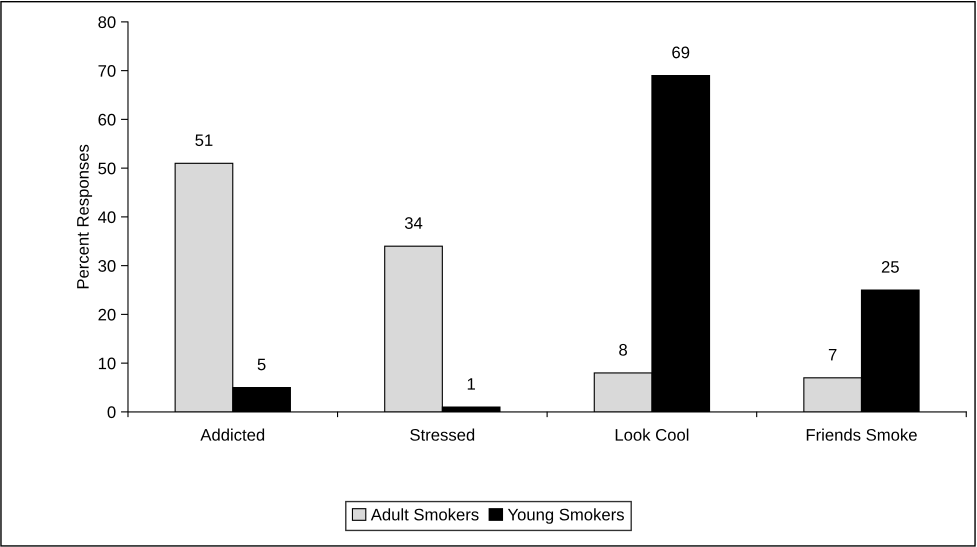 This screenshot has height=547, width=977. I want to click on data-label: 8, so click(623, 350).